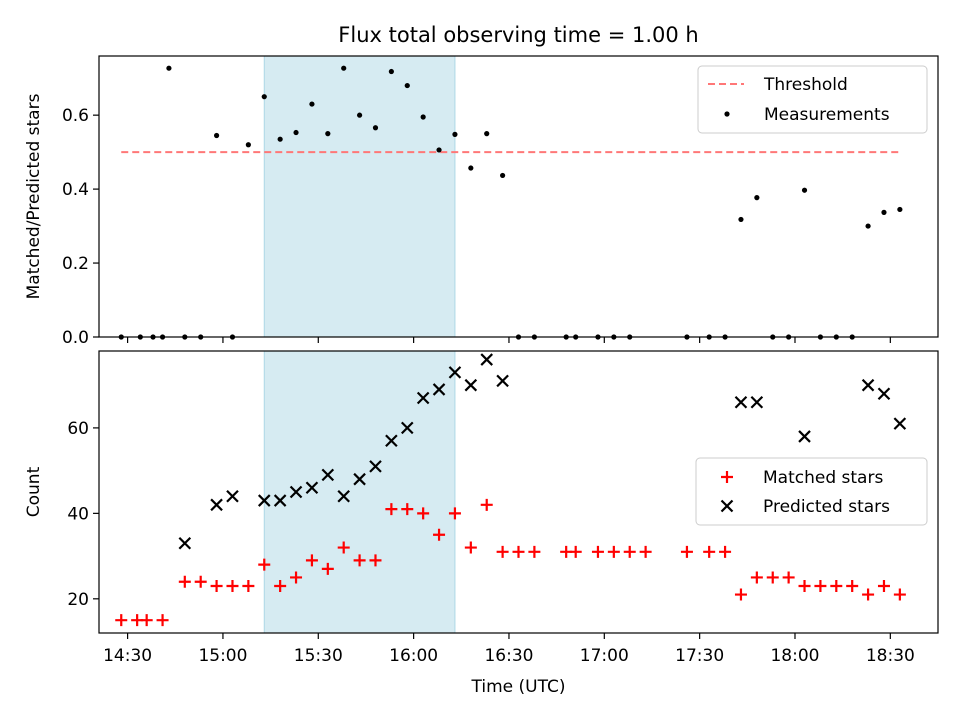 The width and height of the screenshot is (960, 720). What do you see at coordinates (890, 656) in the screenshot?
I see `x-tick-label: 18:30` at bounding box center [890, 656].